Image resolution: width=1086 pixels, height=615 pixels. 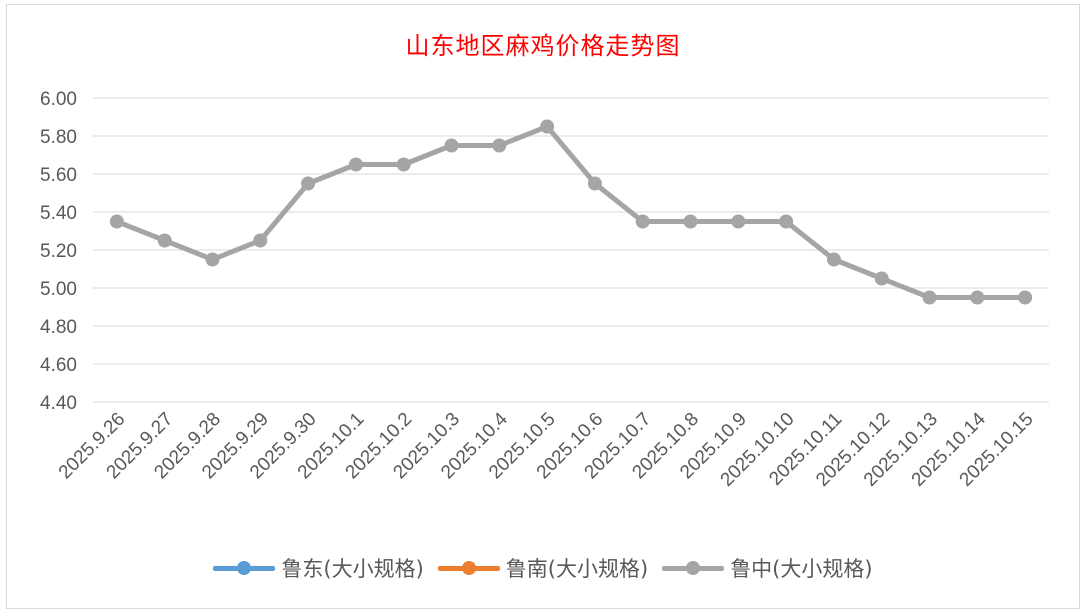 I want to click on legend-swatch-lunan, so click(x=468, y=568).